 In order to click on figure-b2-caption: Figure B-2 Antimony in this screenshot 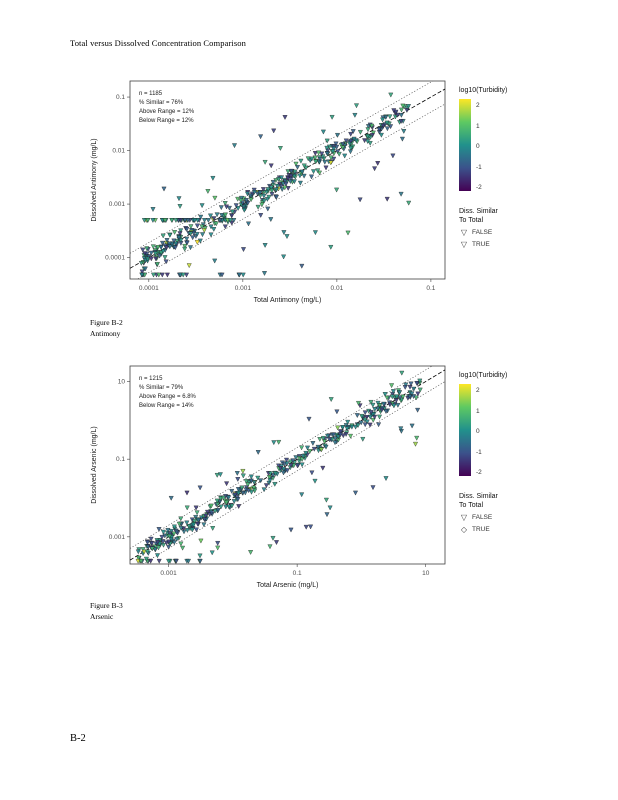, I will do `click(106, 328)`.